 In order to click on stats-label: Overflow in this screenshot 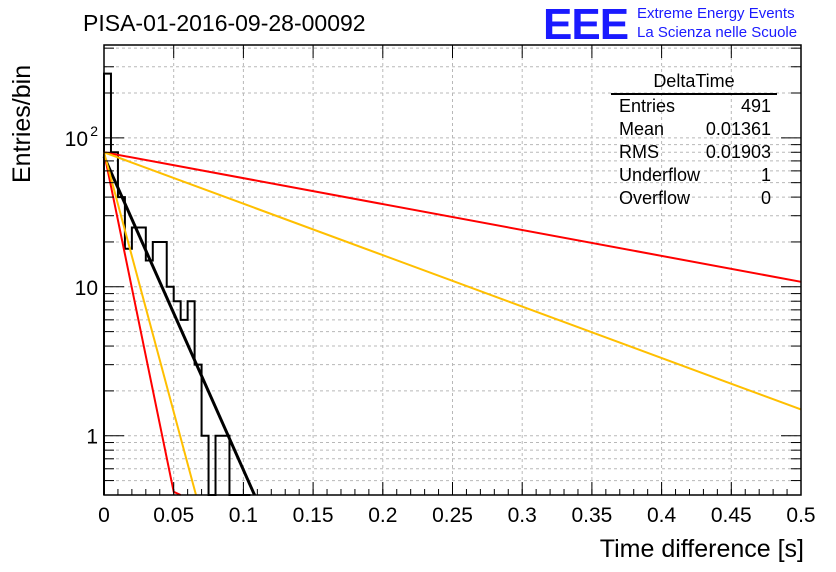, I will do `click(655, 198)`.